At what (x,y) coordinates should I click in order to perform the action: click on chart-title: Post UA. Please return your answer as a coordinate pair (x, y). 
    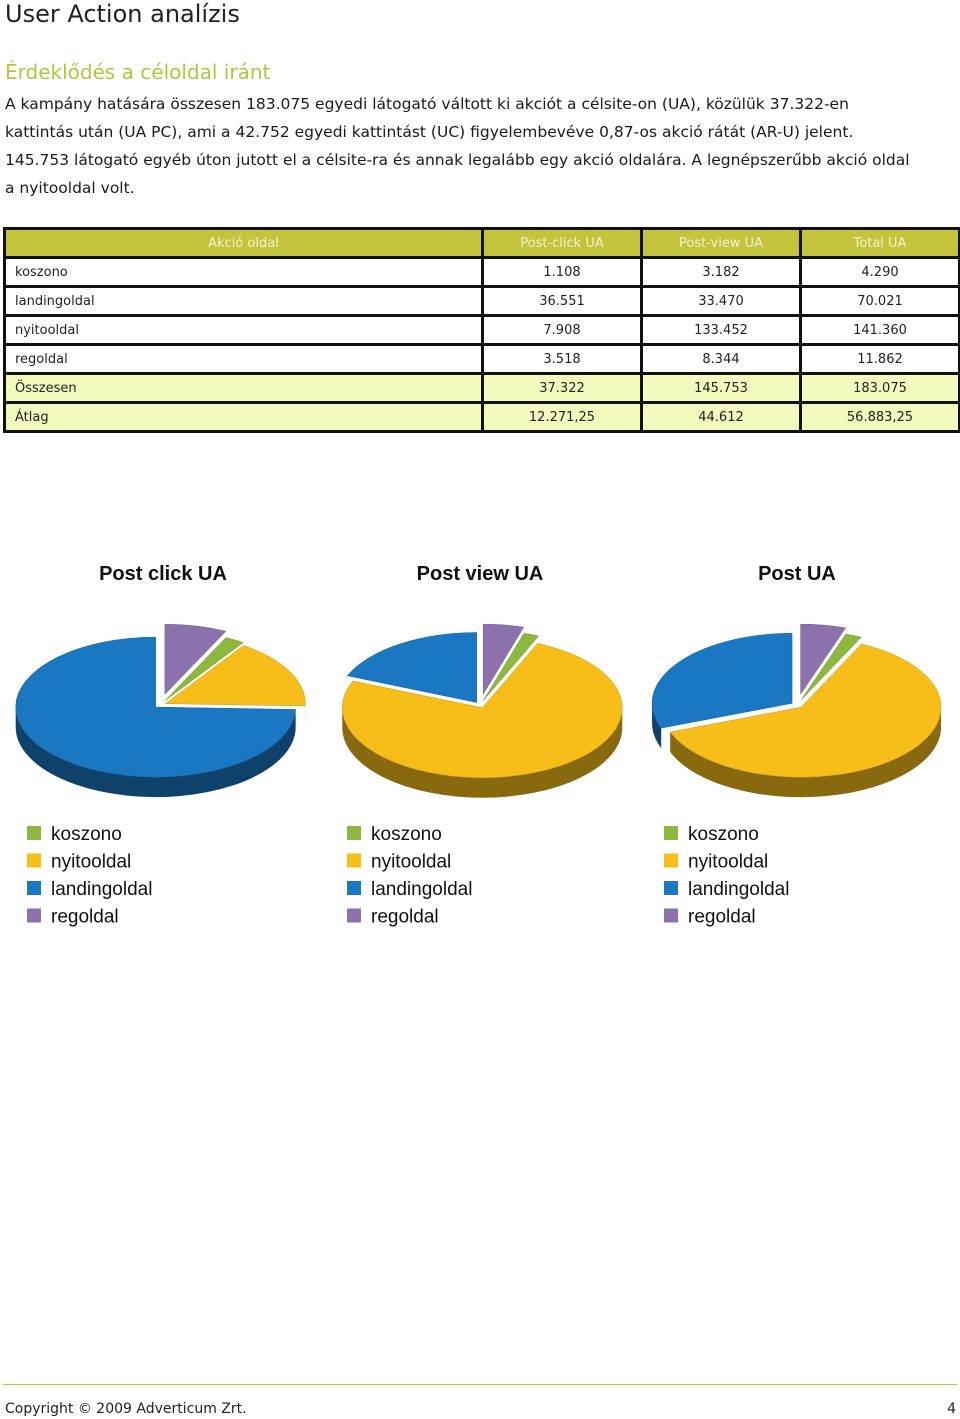
    Looking at the image, I should click on (797, 574).